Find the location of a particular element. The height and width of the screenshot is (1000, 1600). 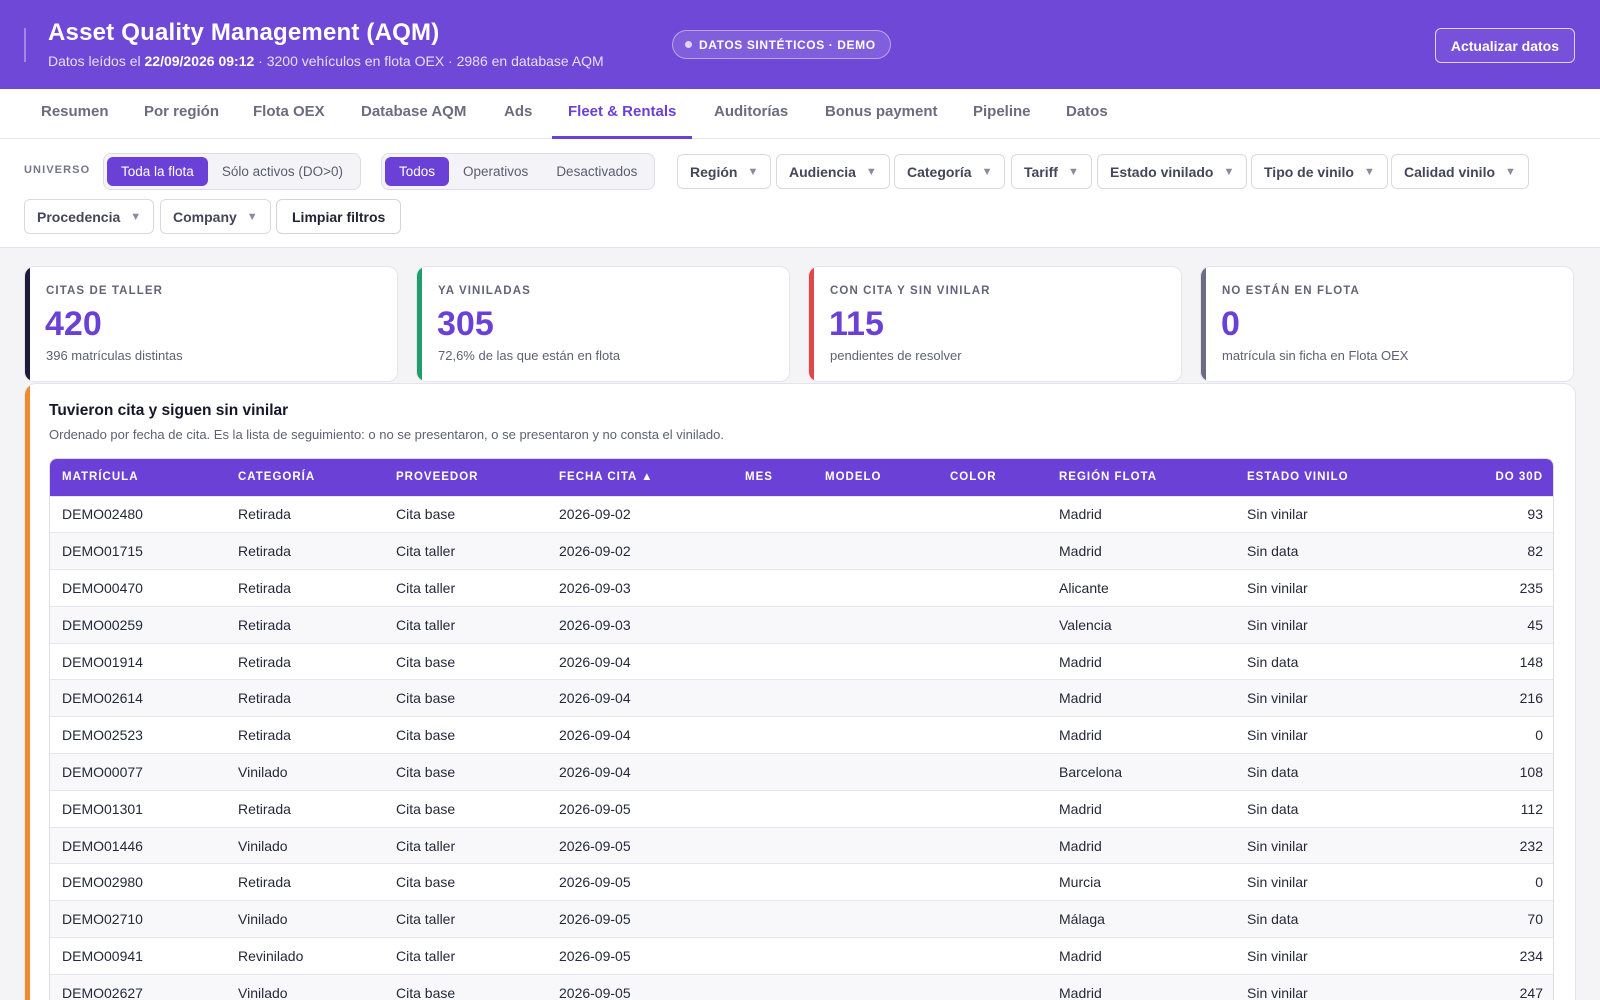

region-dropdown: Región ▼ is located at coordinates (724, 171).